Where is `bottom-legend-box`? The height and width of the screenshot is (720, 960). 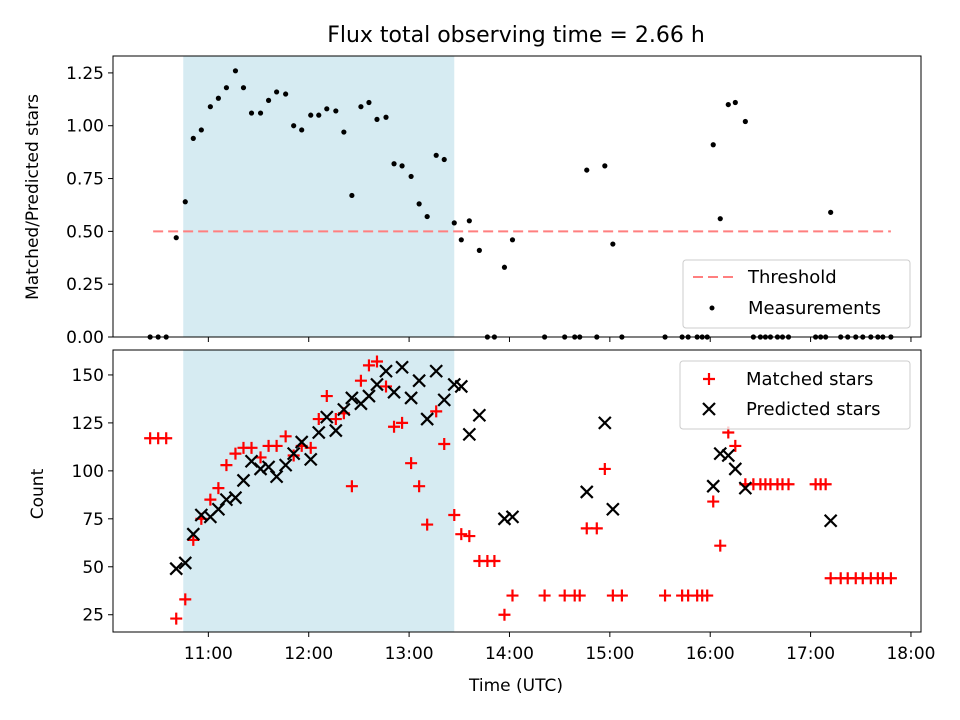 bottom-legend-box is located at coordinates (795, 395).